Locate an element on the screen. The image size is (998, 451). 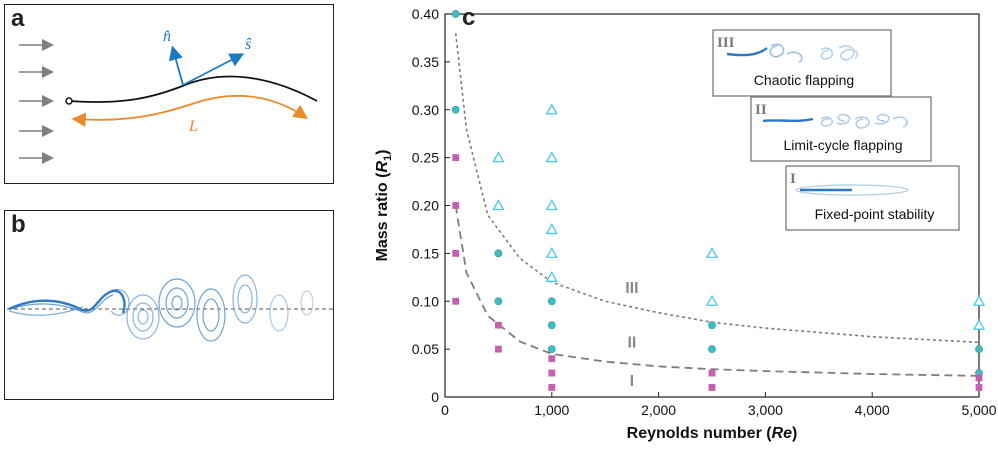
y-tick-label: 0.10 is located at coordinates (425, 301).